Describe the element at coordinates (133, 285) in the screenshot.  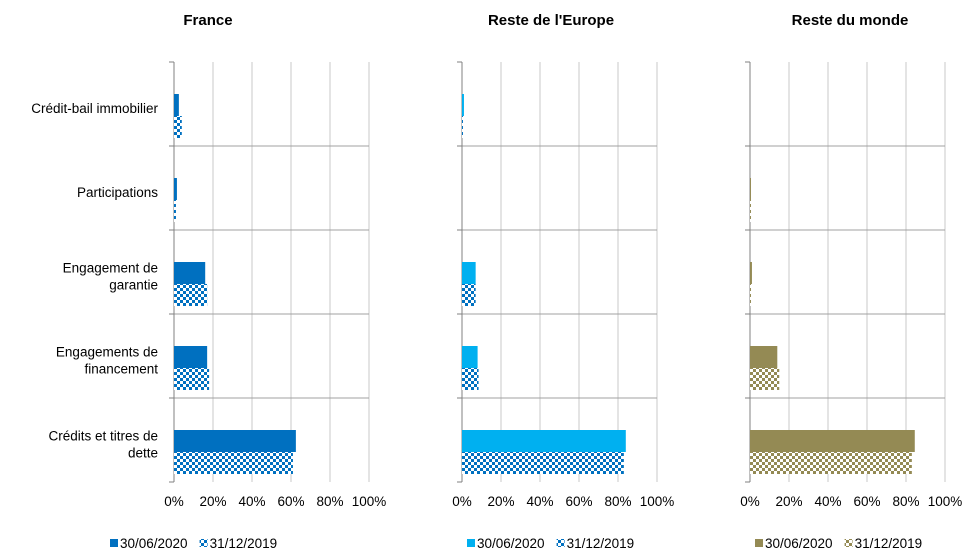
I see `category-label: garantie` at that location.